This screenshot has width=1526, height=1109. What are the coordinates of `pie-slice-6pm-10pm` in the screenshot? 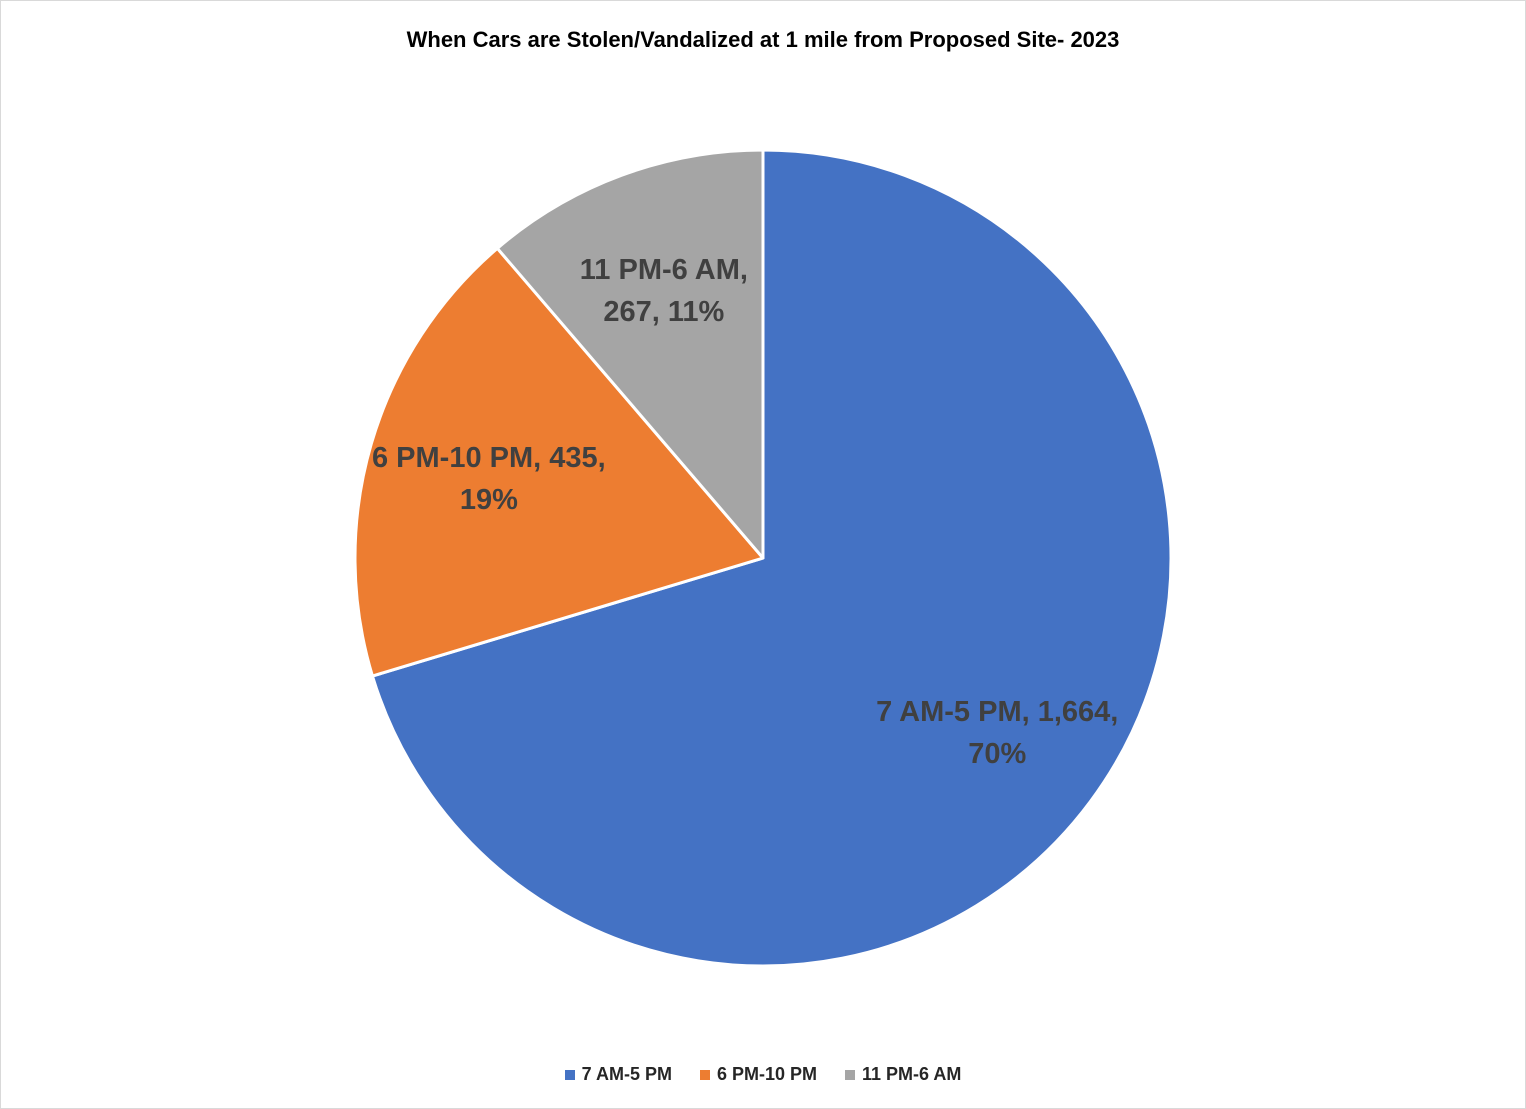 It's located at (559, 462).